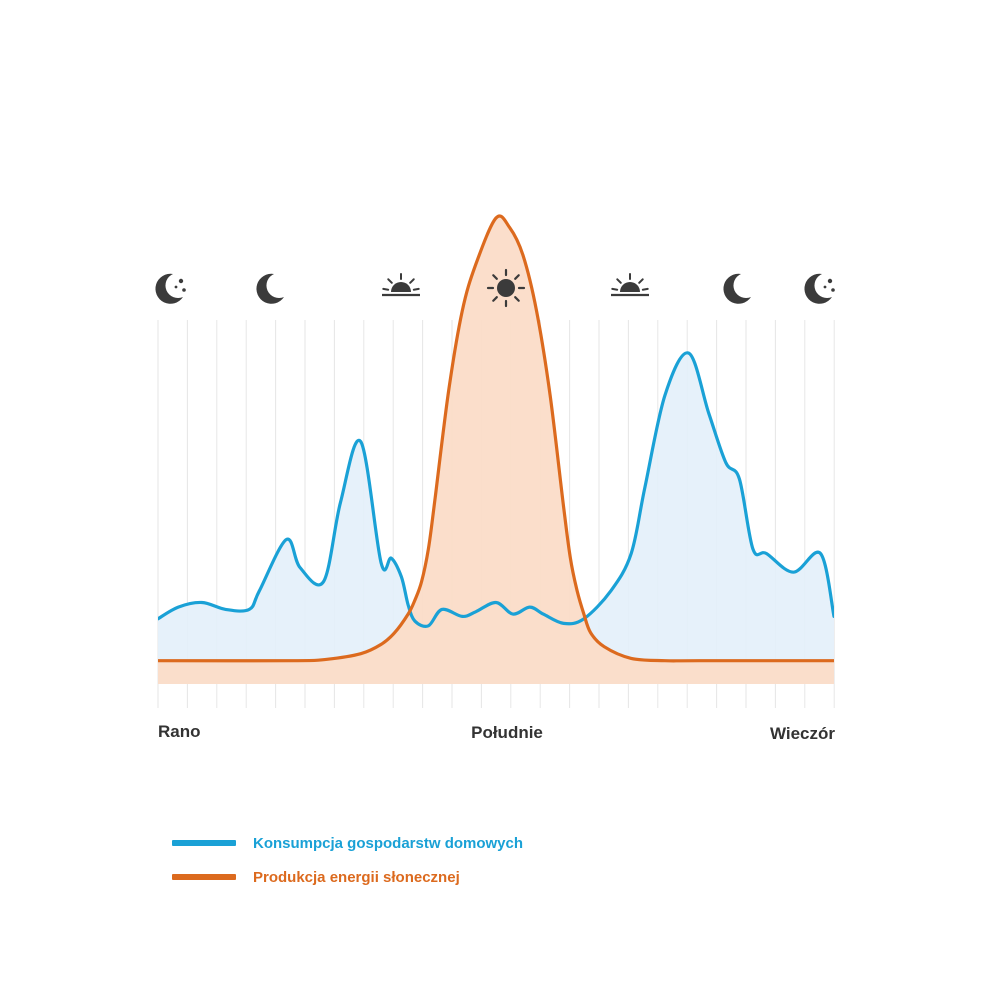 The width and height of the screenshot is (1000, 1005). Describe the element at coordinates (179, 731) in the screenshot. I see `x-tick-label-rano: Rano` at that location.